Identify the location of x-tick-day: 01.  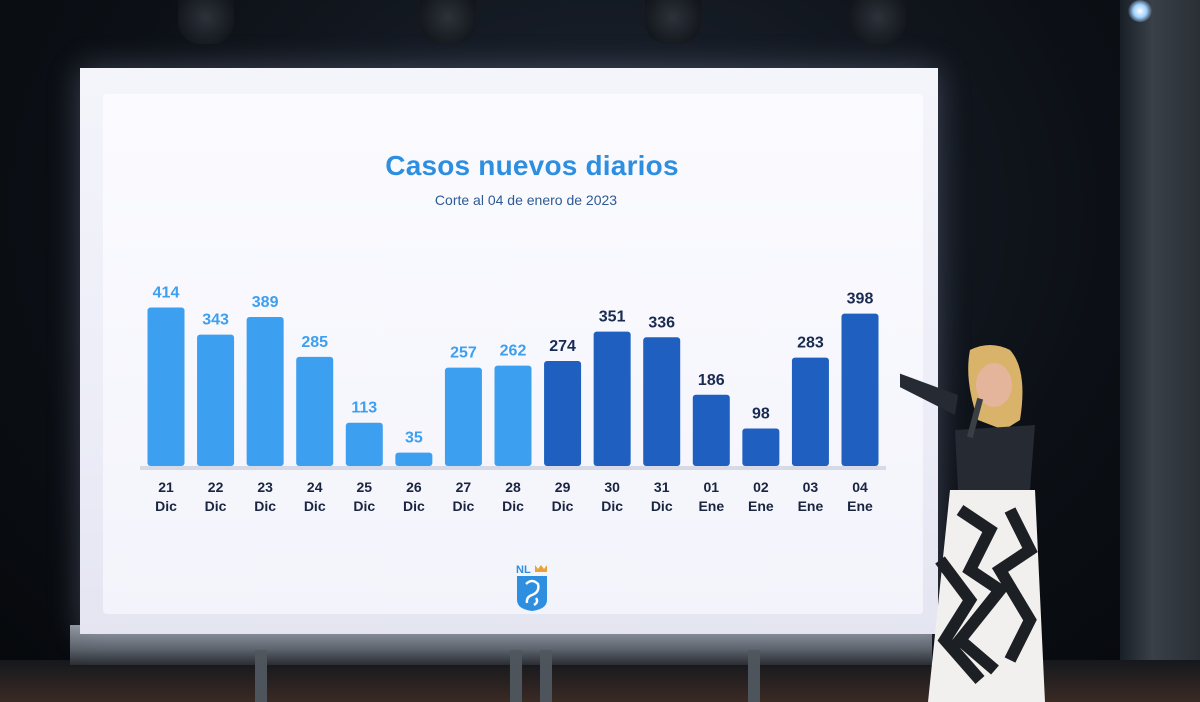
(711, 487).